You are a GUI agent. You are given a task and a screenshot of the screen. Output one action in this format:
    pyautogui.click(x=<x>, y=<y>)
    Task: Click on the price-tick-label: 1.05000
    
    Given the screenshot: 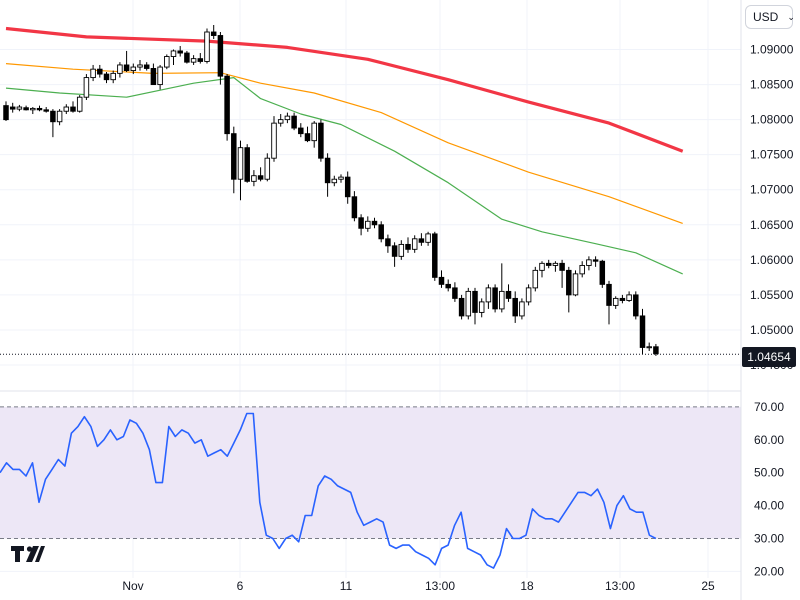 What is the action you would take?
    pyautogui.click(x=772, y=330)
    